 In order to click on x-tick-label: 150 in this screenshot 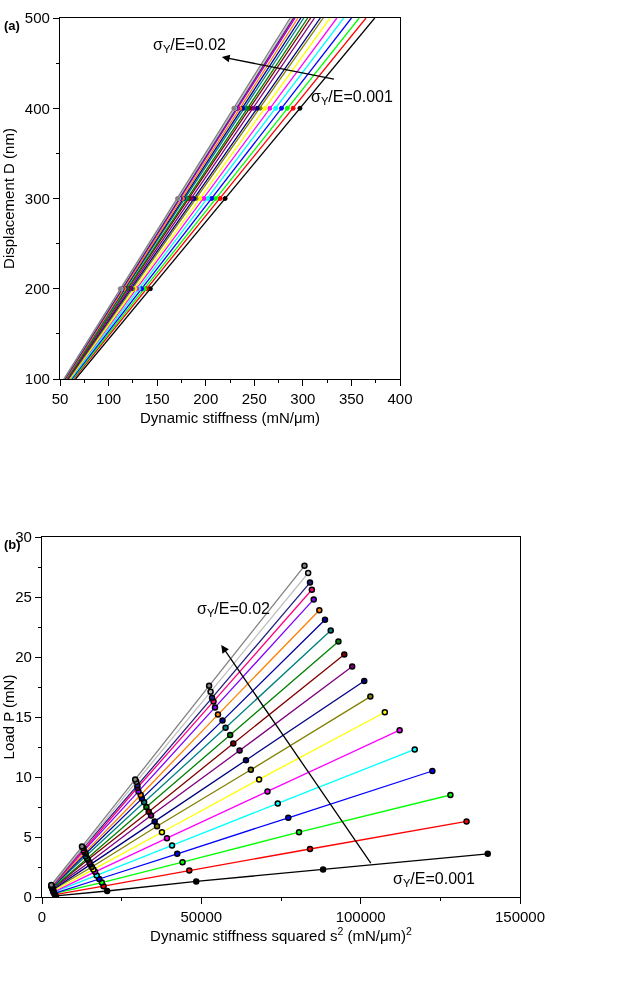, I will do `click(157, 399)`.